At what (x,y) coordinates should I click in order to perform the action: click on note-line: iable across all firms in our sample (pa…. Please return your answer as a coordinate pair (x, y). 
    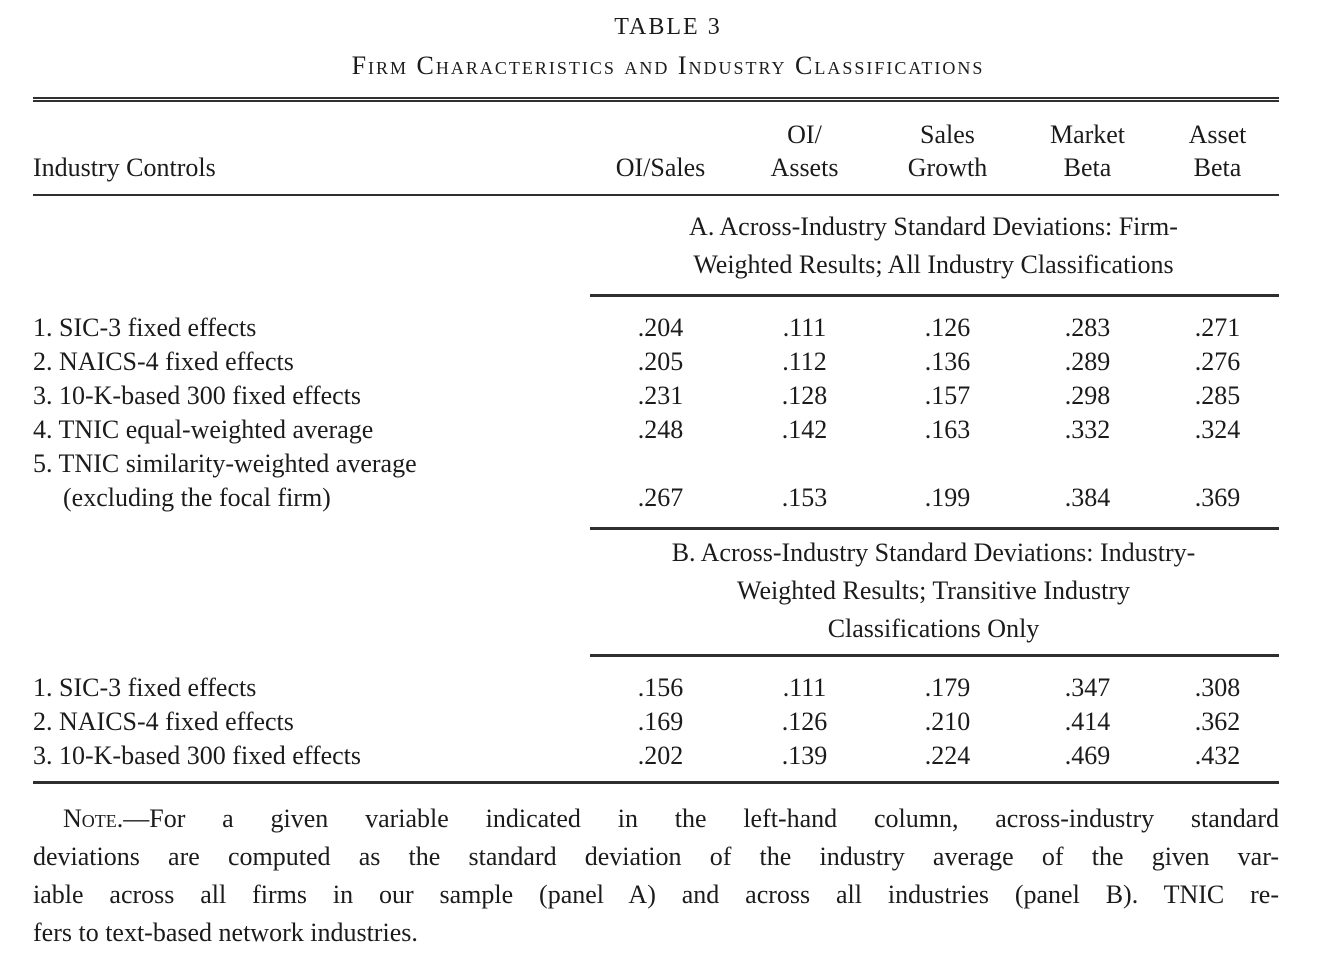
    Looking at the image, I should click on (656, 894).